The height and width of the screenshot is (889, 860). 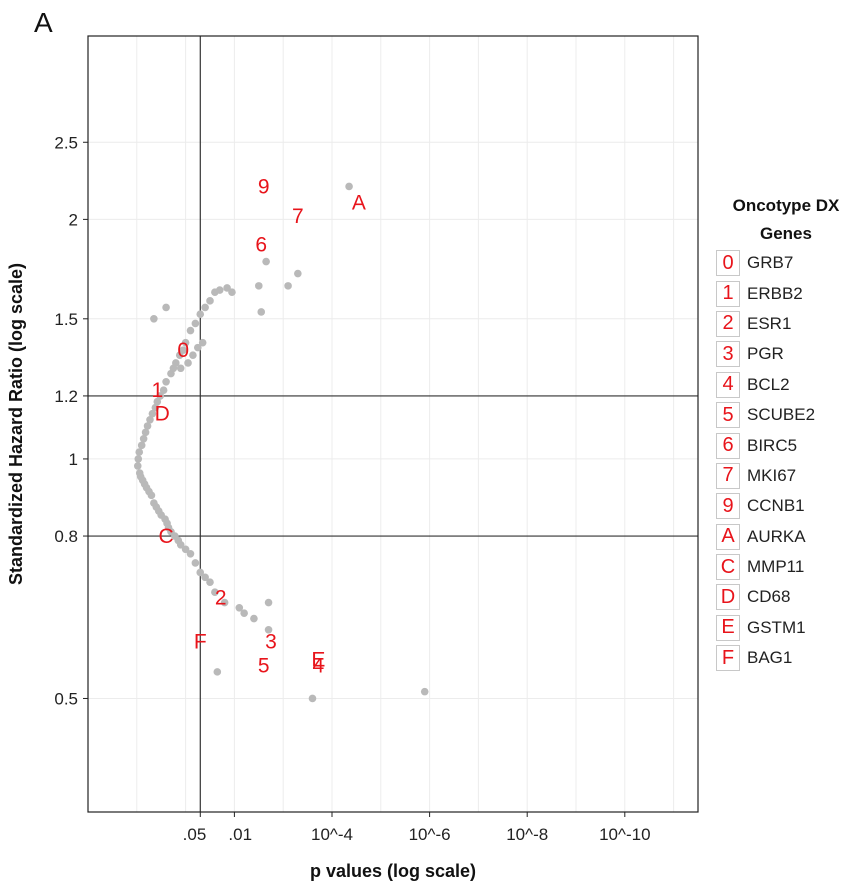 I want to click on legend-key: 6, so click(x=728, y=445).